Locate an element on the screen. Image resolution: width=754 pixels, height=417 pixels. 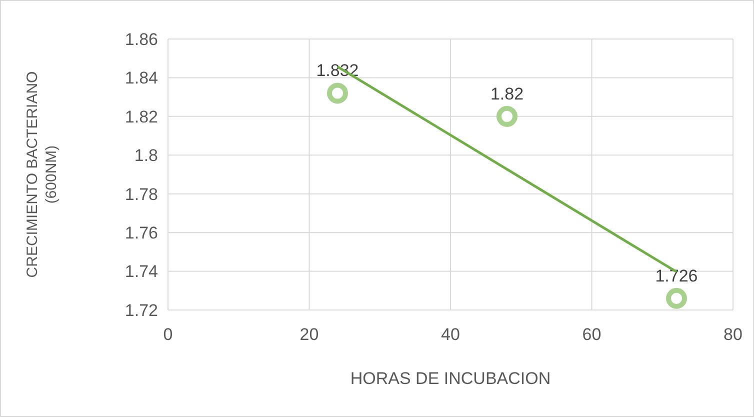
y-tick-label: 1.74 is located at coordinates (141, 272).